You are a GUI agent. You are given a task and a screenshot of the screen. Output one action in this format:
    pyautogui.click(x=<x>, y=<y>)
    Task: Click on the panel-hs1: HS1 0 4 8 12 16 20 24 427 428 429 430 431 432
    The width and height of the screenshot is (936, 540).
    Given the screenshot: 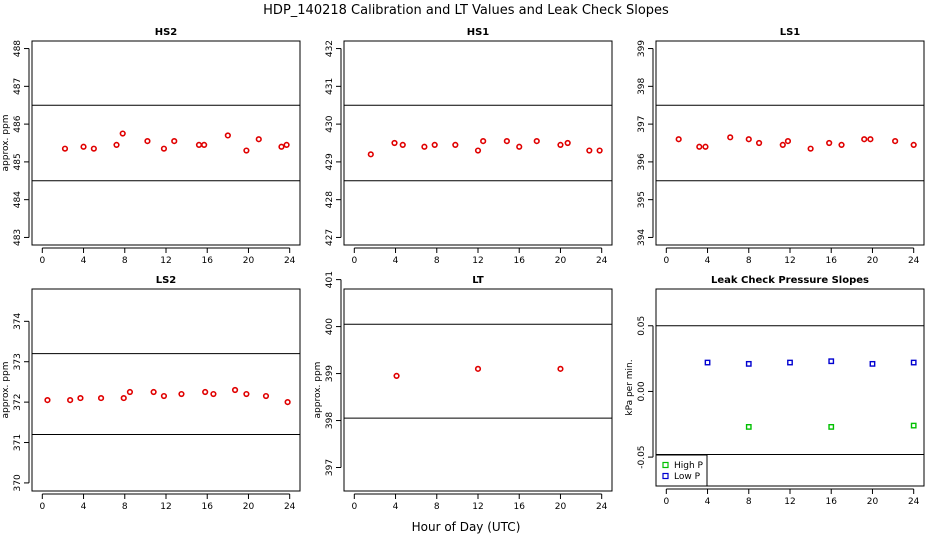 What is the action you would take?
    pyautogui.click(x=469, y=146)
    